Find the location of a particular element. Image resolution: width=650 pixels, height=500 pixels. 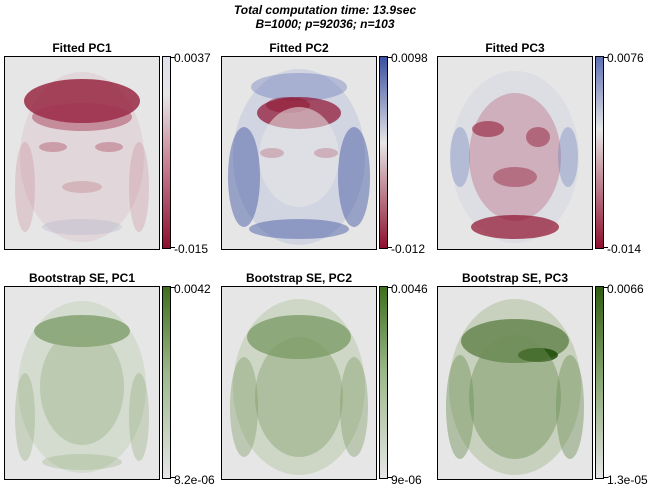

colorbar-min-bootstrap-se-pc1: 8.2e-06 is located at coordinates (194, 480).